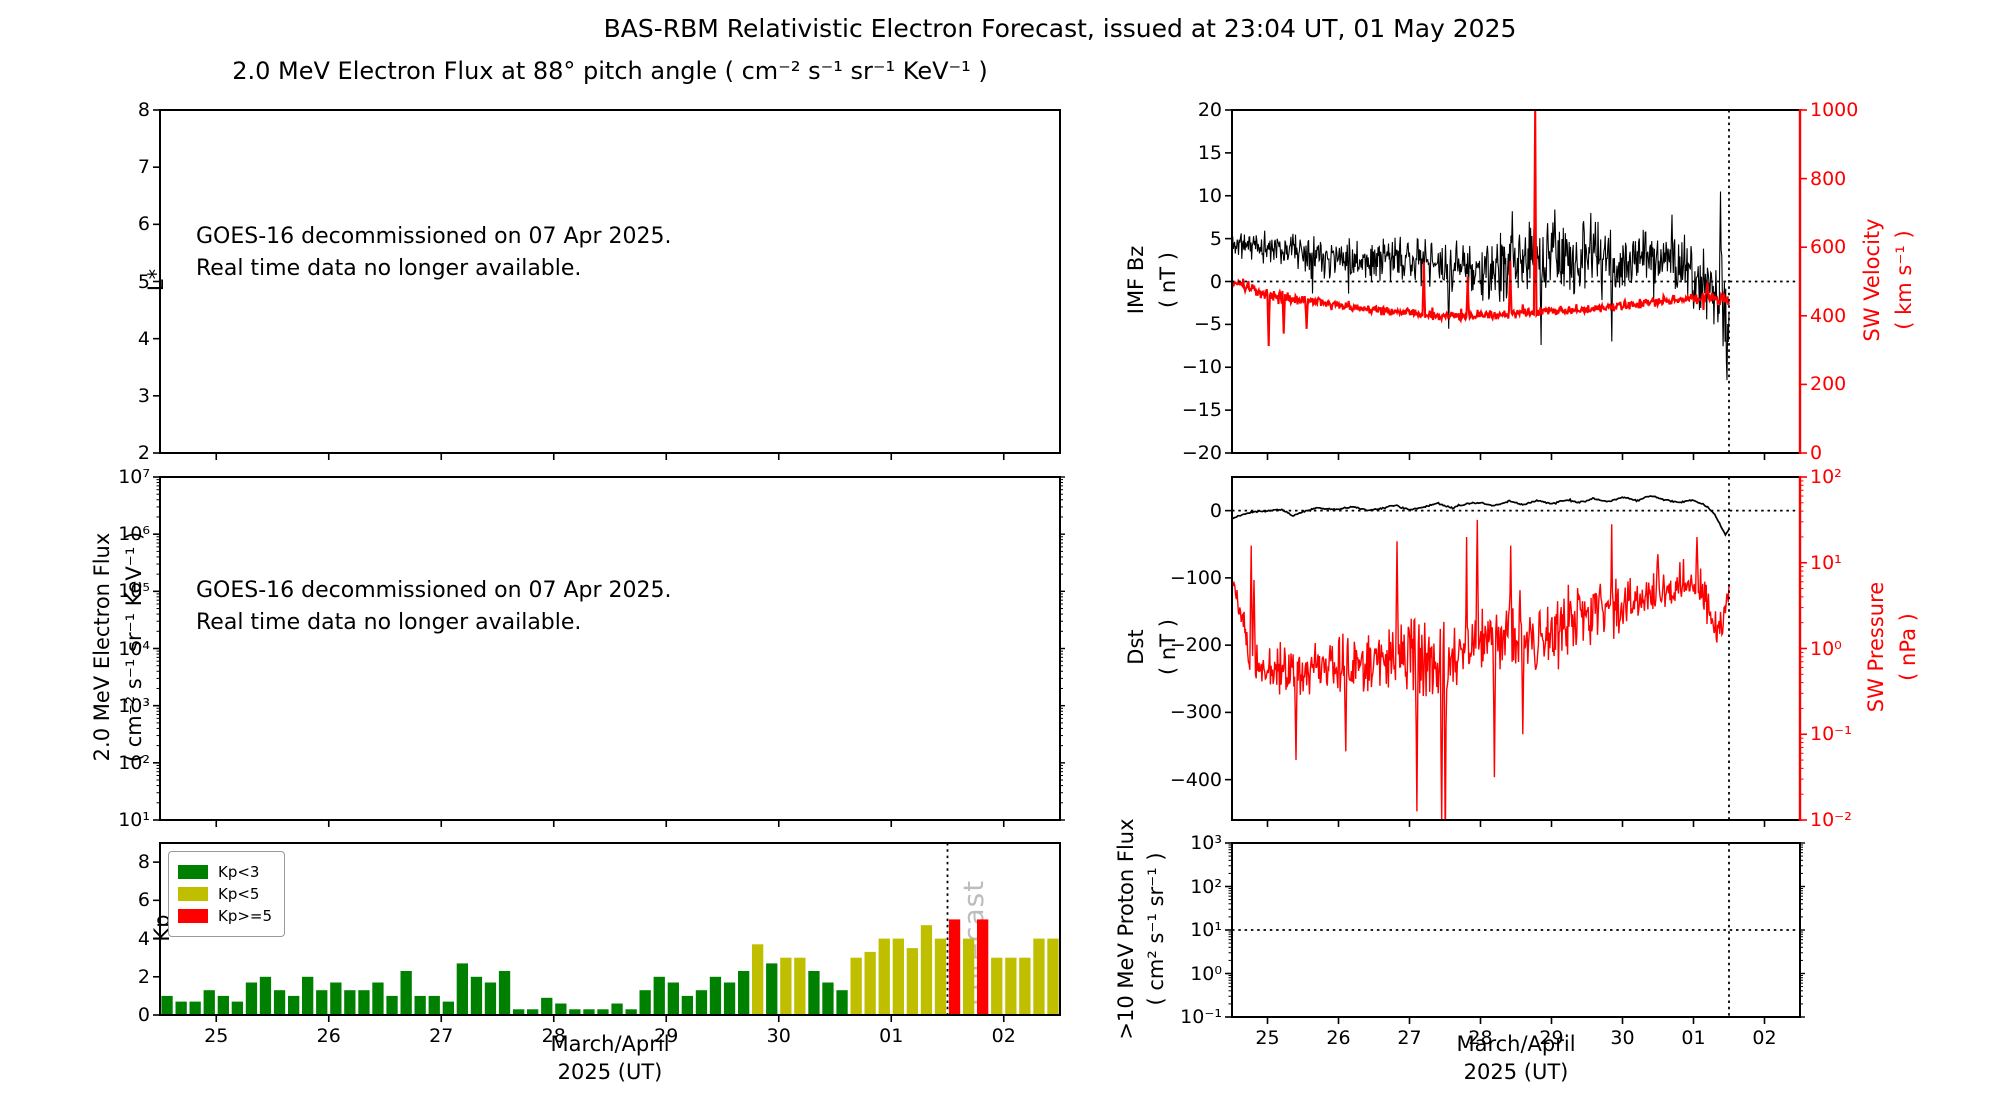 The width and height of the screenshot is (2000, 1100). Describe the element at coordinates (1206, 843) in the screenshot. I see `proton-ytick-3: 10³` at that location.